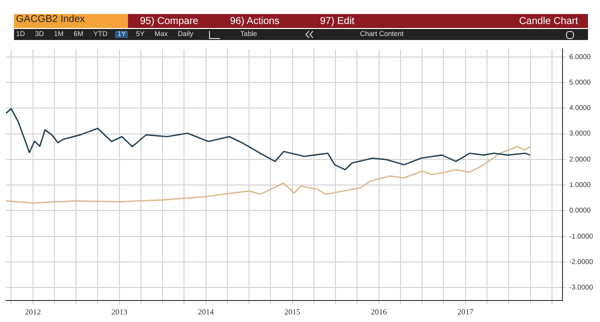 Image resolution: width=600 pixels, height=322 pixels. I want to click on x-tick-label: 2014, so click(206, 311).